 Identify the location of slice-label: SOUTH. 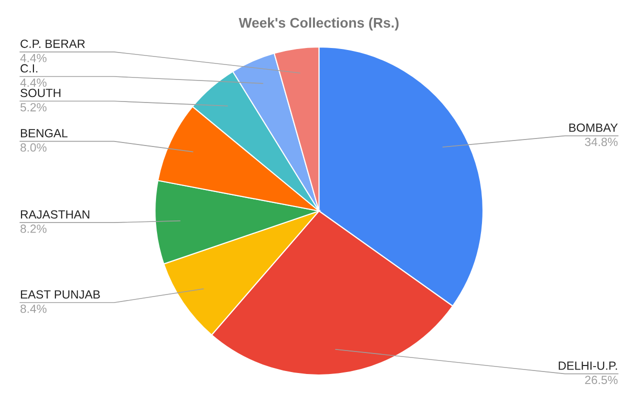
(40, 93).